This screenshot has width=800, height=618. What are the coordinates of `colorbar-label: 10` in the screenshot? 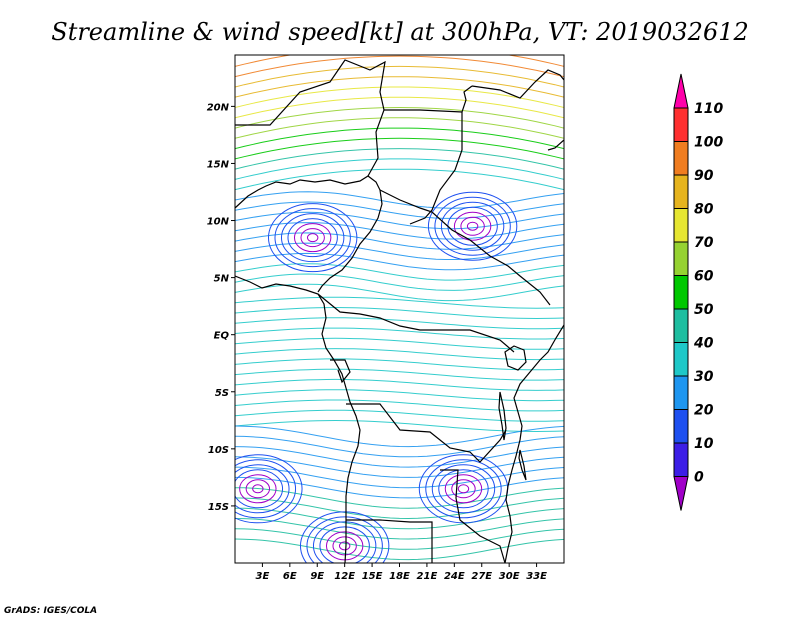 It's located at (704, 444).